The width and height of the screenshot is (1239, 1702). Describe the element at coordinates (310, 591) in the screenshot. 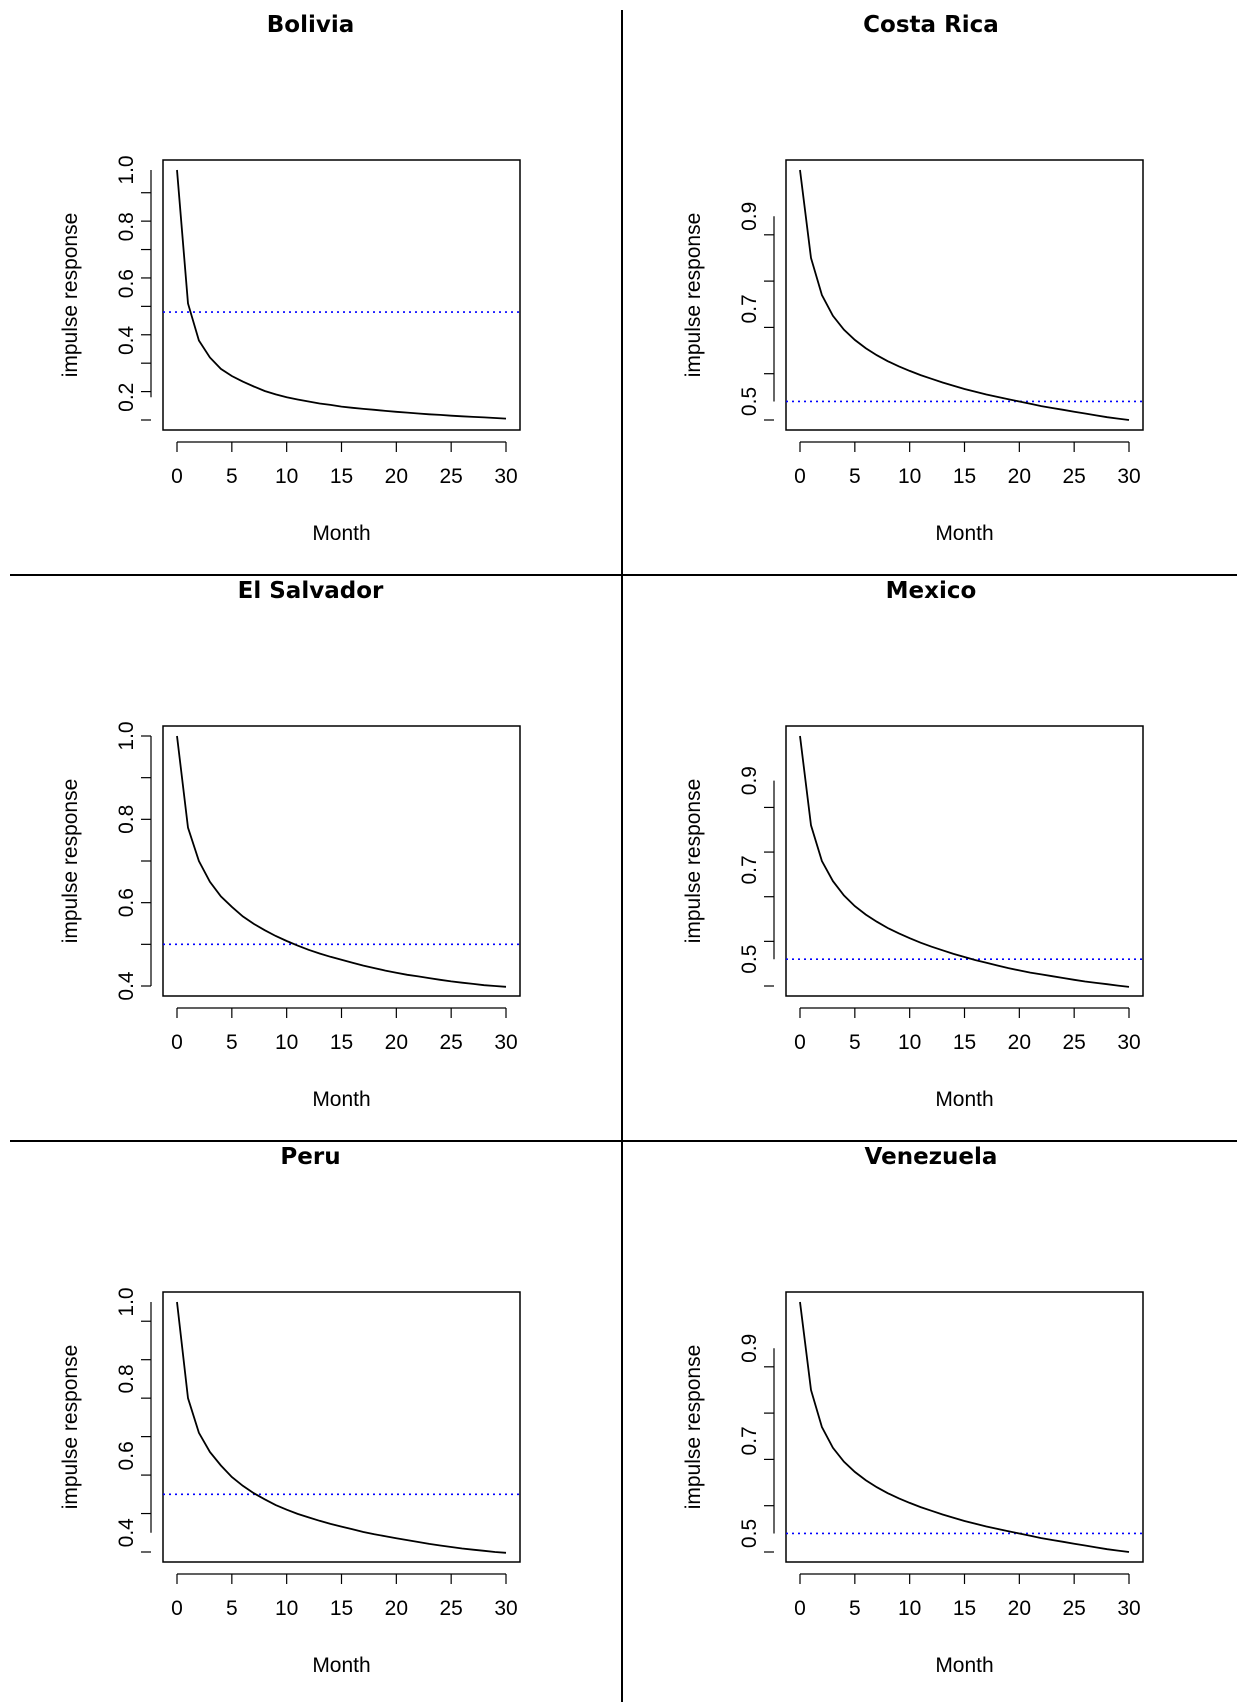

I see `panel-title: El Salvador` at that location.